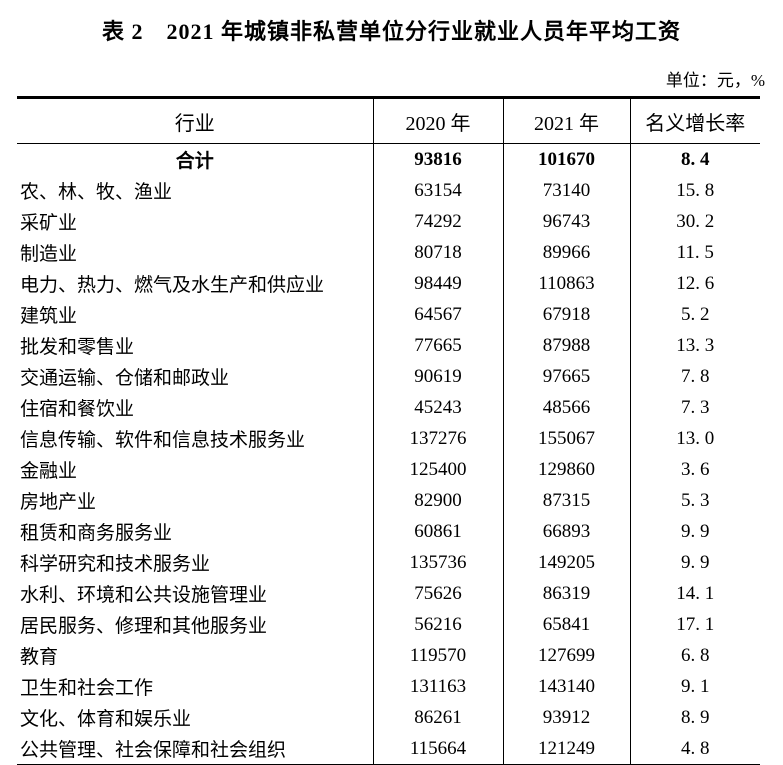  I want to click on year2021-cell: 97665, so click(566, 376).